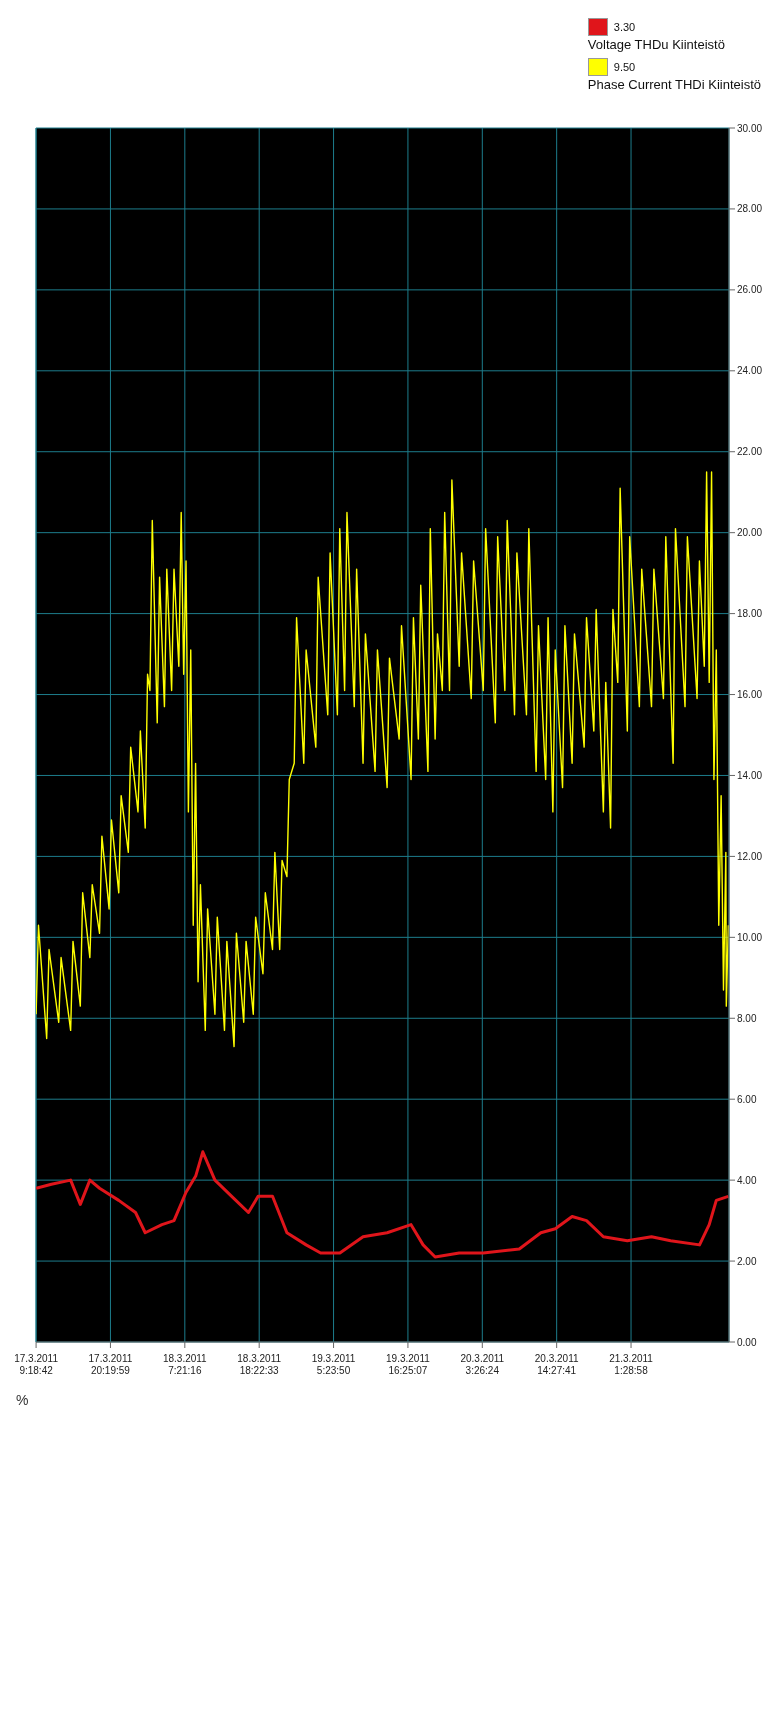 This screenshot has width=781, height=1719. I want to click on y-tick-label: 2.00, so click(747, 1261).